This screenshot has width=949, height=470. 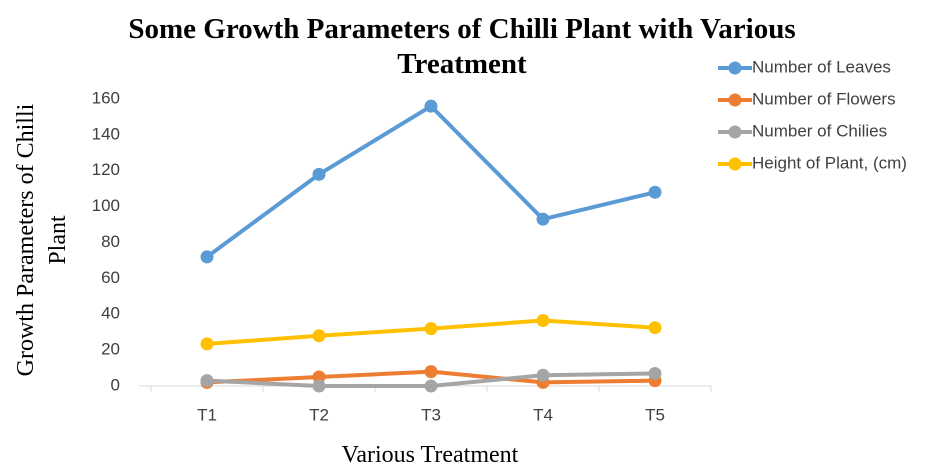 What do you see at coordinates (207, 414) in the screenshot?
I see `x-tick-label: T1` at bounding box center [207, 414].